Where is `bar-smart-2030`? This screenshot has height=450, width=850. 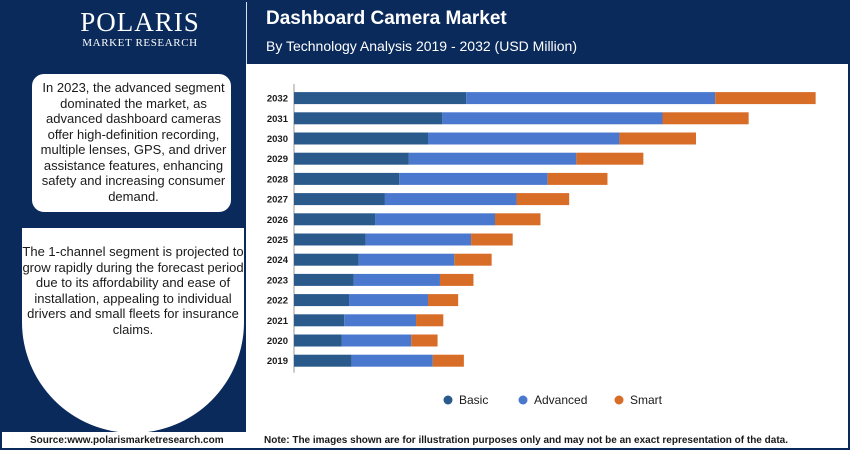
bar-smart-2030 is located at coordinates (657, 138).